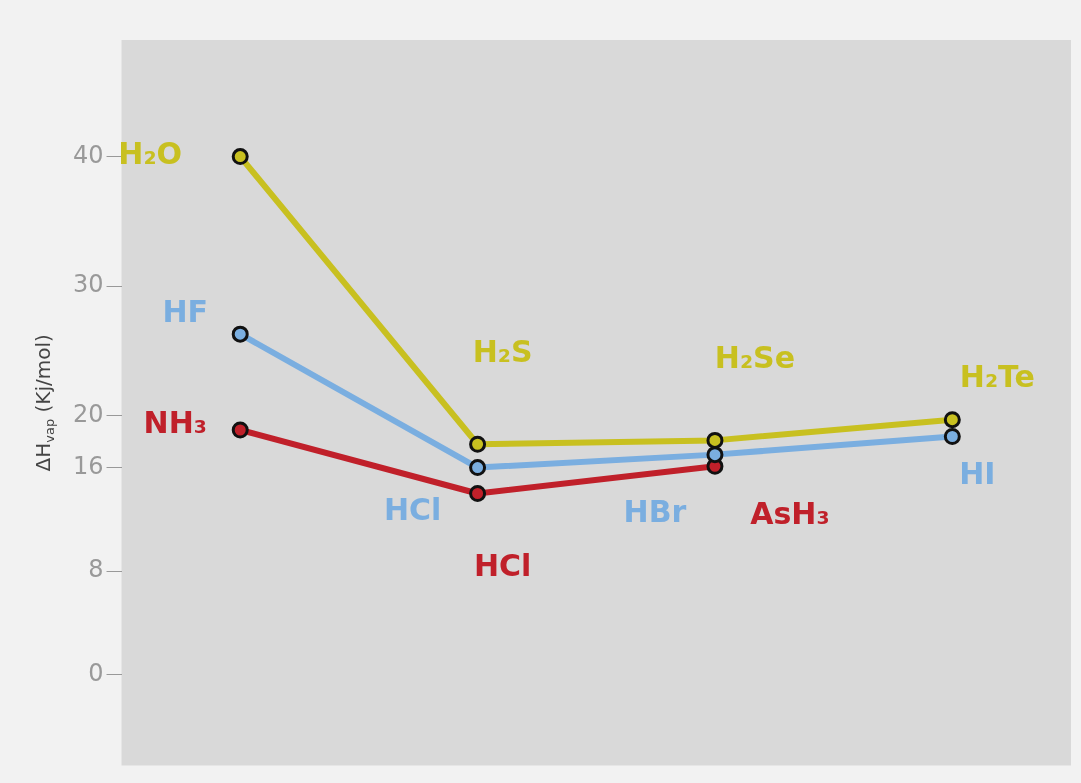 This screenshot has height=783, width=1081. What do you see at coordinates (655, 512) in the screenshot?
I see `data-label: HBr` at bounding box center [655, 512].